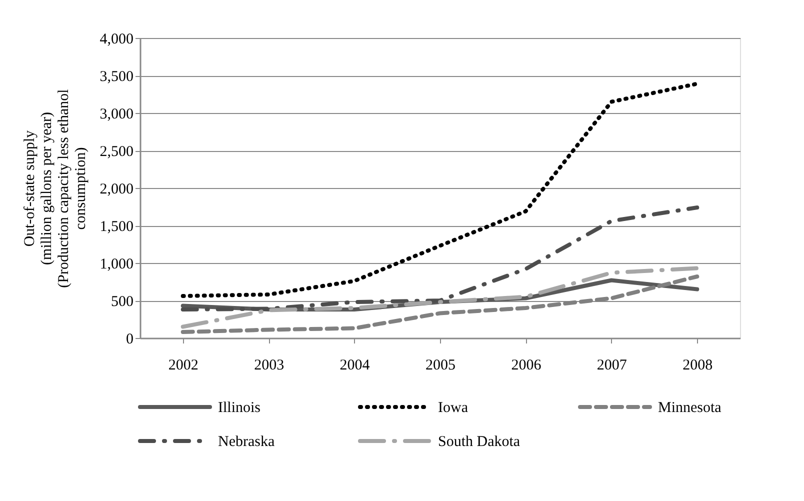 The image size is (804, 501). I want to click on legend-label: South Dakota, so click(479, 442).